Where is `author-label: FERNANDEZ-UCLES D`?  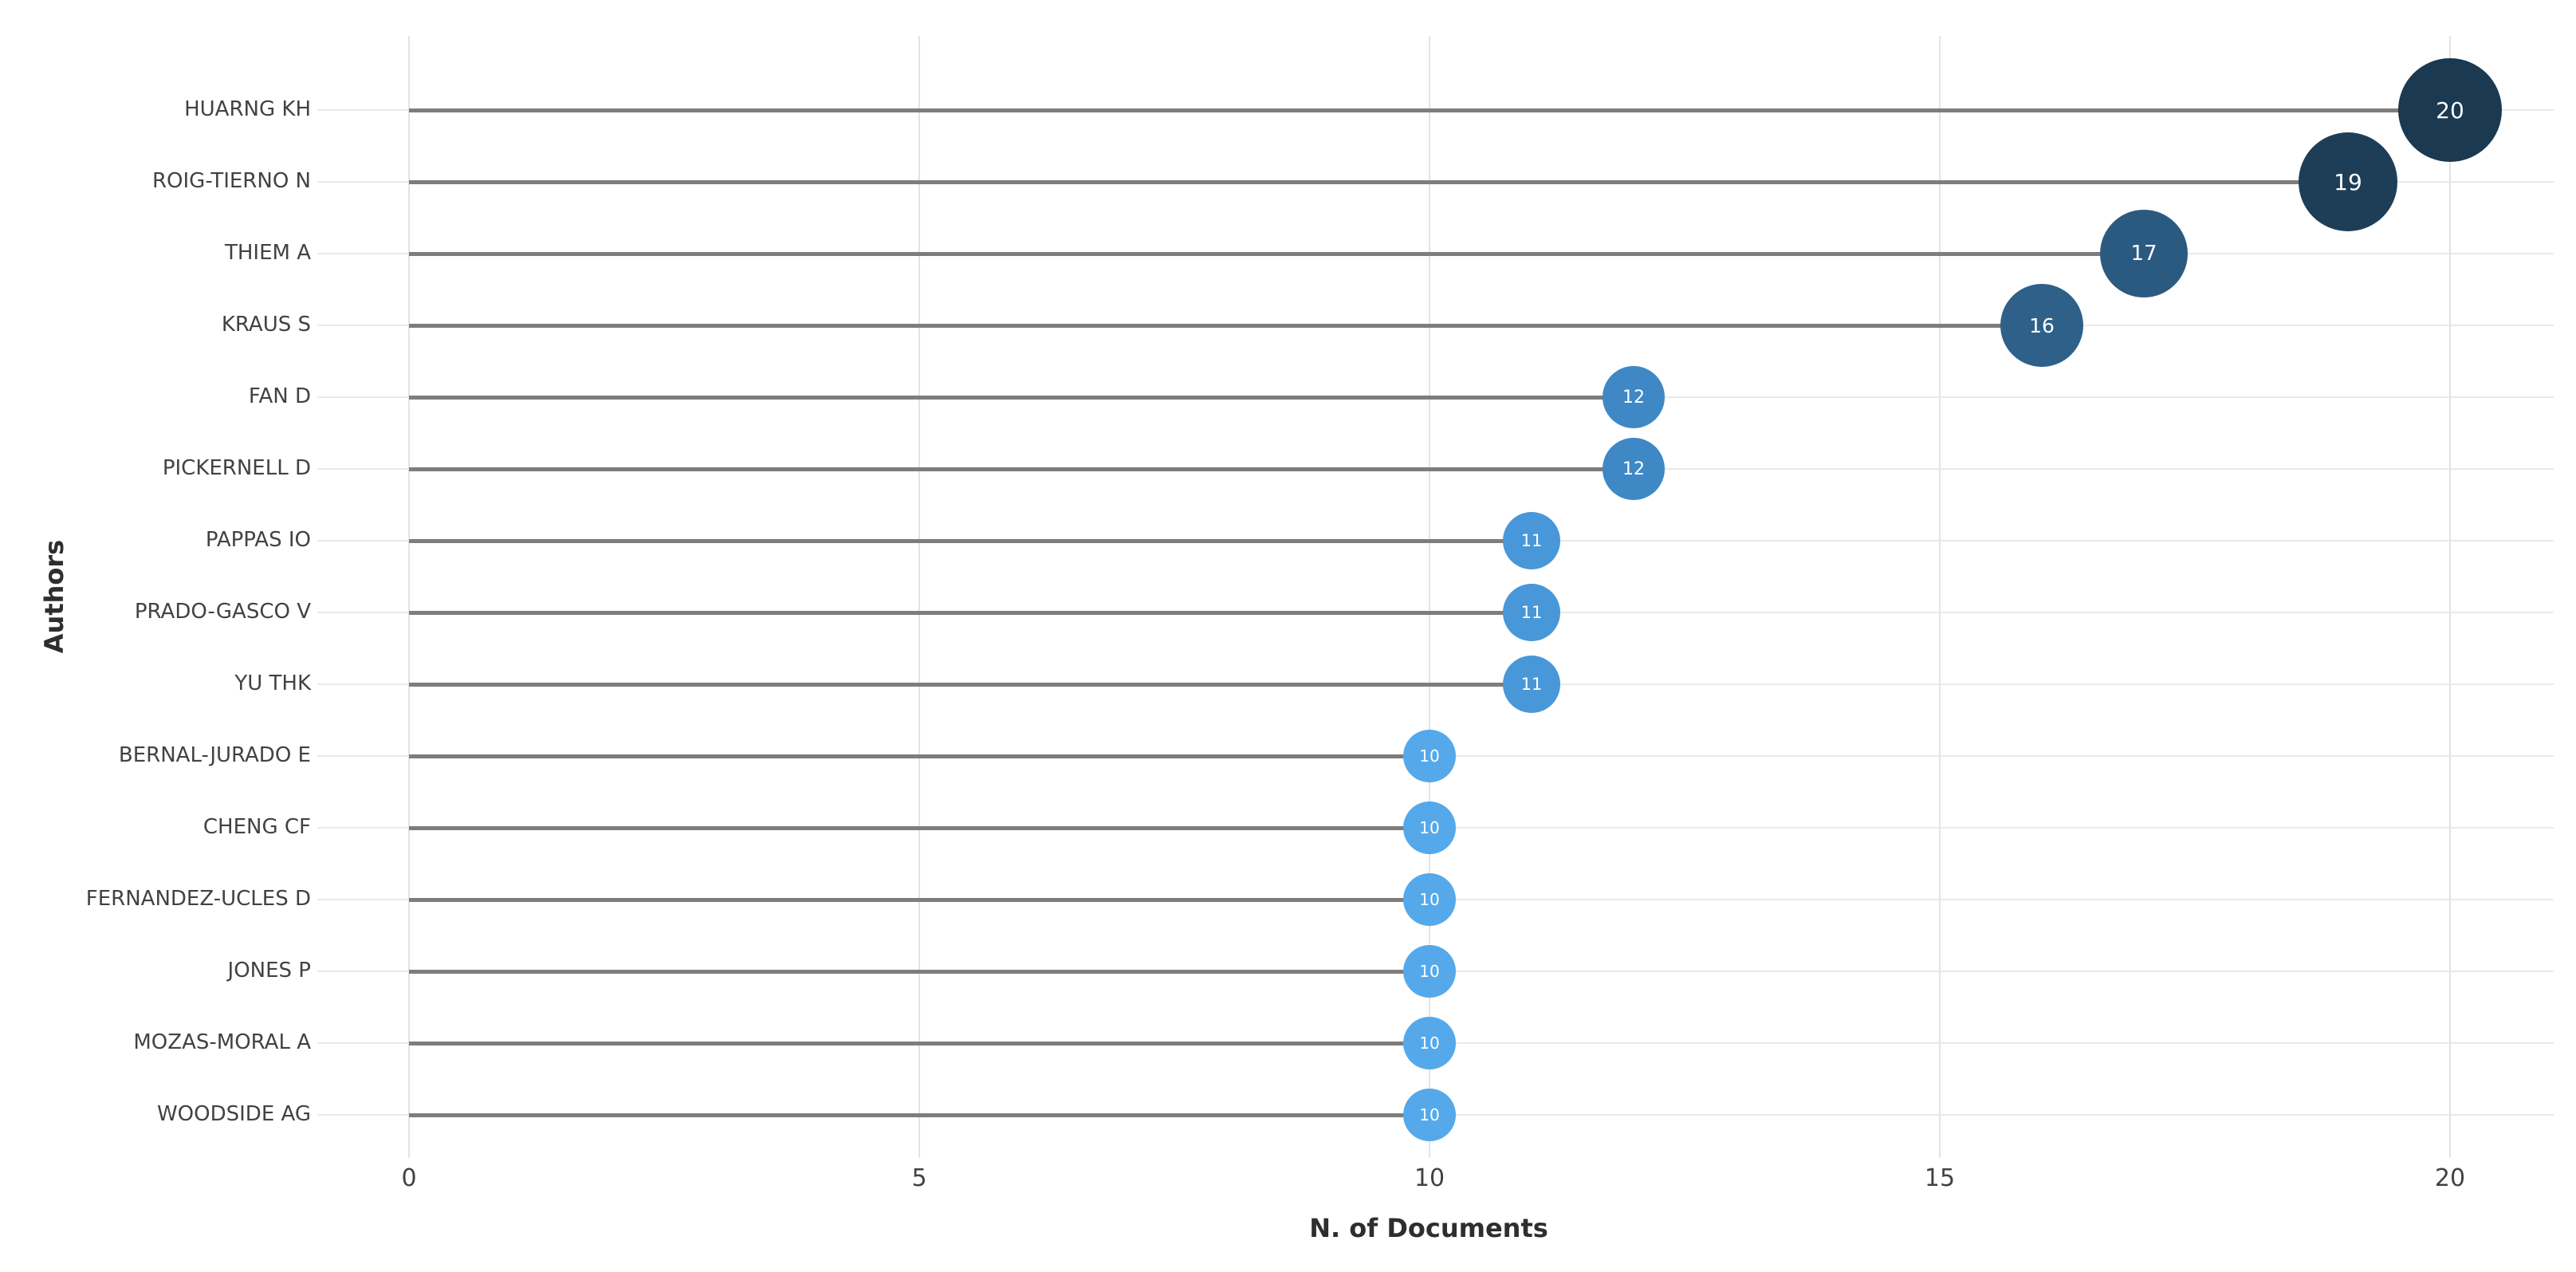 author-label: FERNANDEZ-UCLES D is located at coordinates (198, 899).